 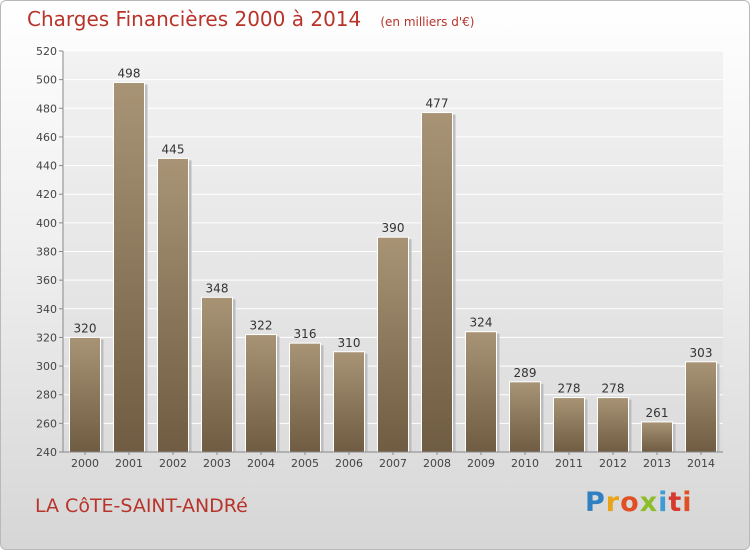 What do you see at coordinates (613, 463) in the screenshot?
I see `x-tick-label: 2012` at bounding box center [613, 463].